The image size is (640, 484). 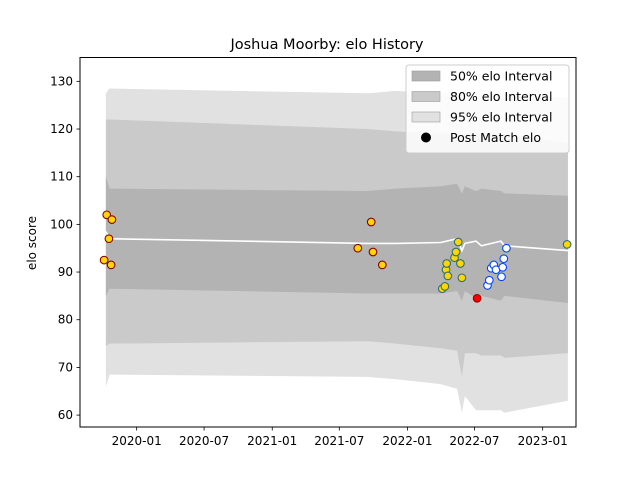 What do you see at coordinates (326, 45) in the screenshot?
I see `chart-title: Joshua Moorby: elo History` at bounding box center [326, 45].